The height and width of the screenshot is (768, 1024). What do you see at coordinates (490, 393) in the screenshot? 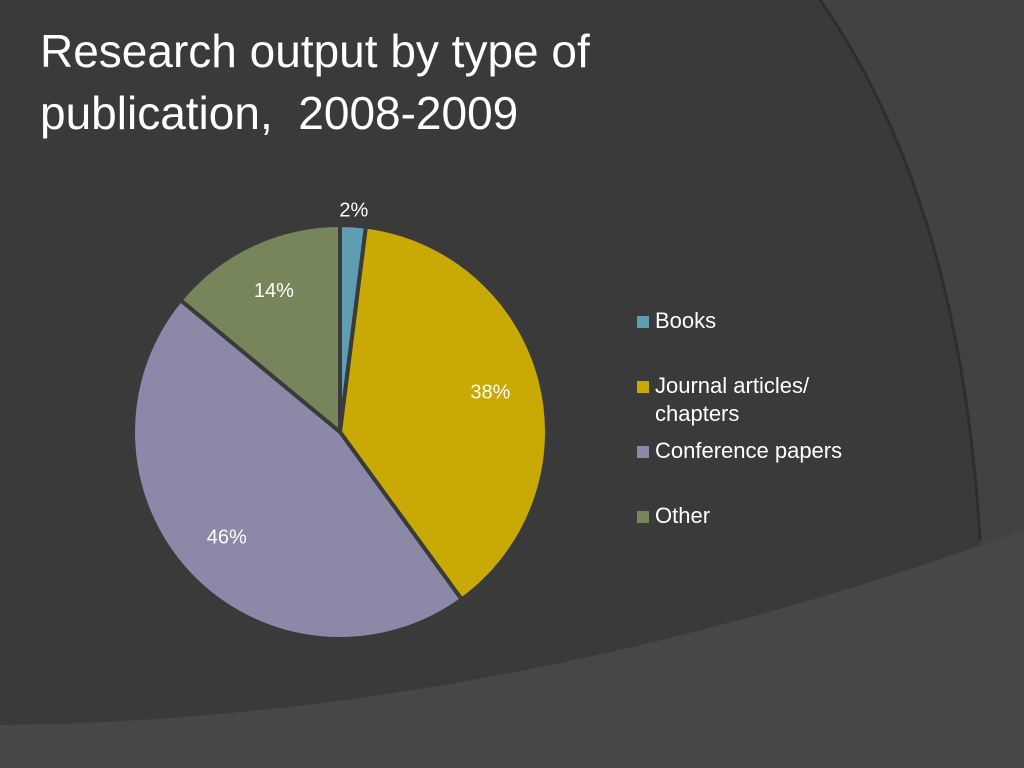
I see `data-label: 38%` at bounding box center [490, 393].